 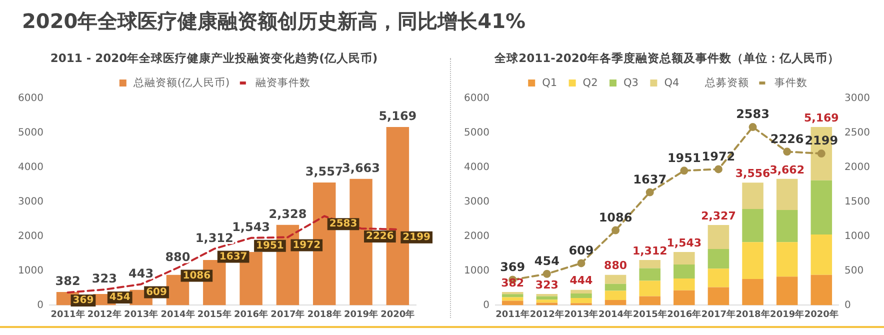 I want to click on data-label: 382, so click(x=67, y=281).